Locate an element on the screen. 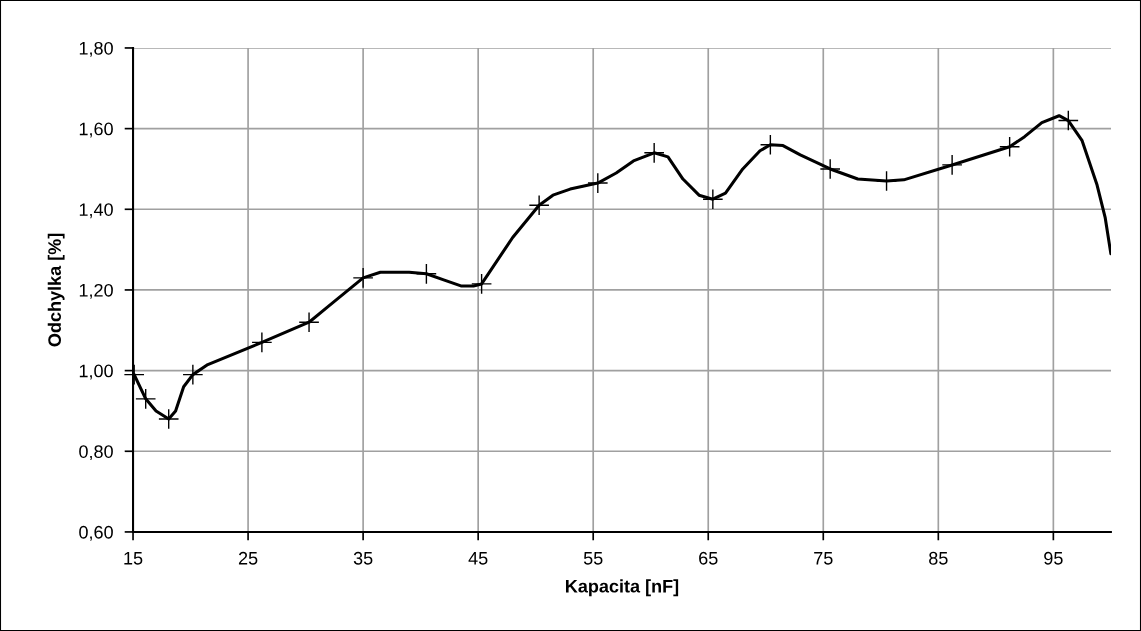 This screenshot has width=1141, height=631. y-tick-label: 0,60 is located at coordinates (96, 533).